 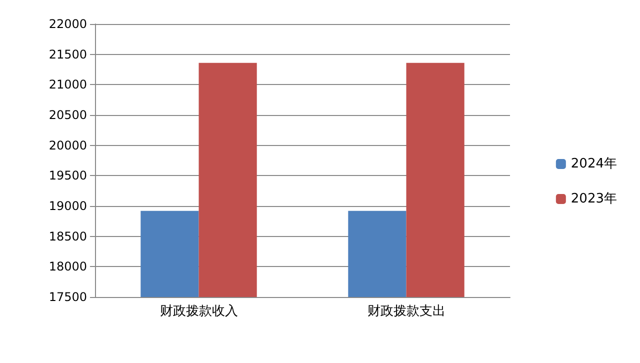 I want to click on y-tick-label: 20500, so click(x=67, y=115).